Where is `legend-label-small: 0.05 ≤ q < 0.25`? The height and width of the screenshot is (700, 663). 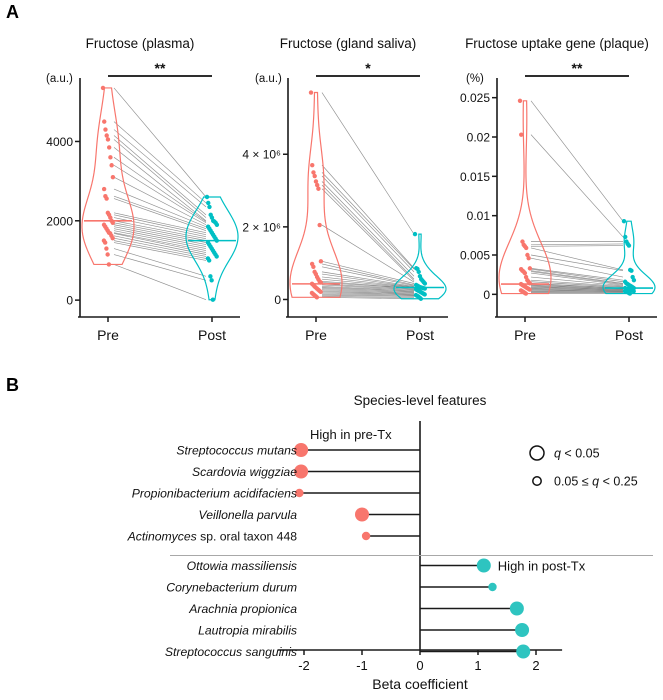
legend-label-small: 0.05 ≤ q < 0.25 is located at coordinates (596, 482).